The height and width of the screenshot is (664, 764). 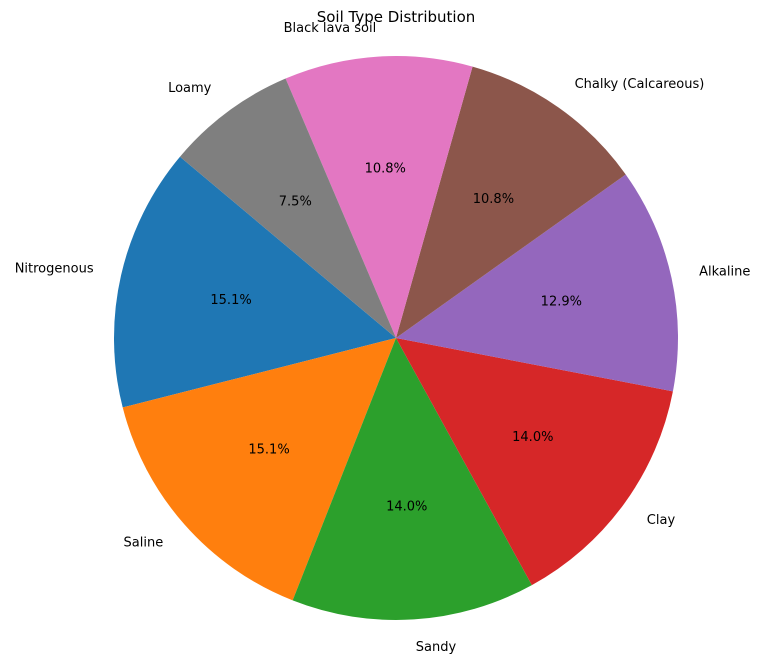 What do you see at coordinates (385, 169) in the screenshot?
I see `pct-label-black-lava-soil: 10.8%` at bounding box center [385, 169].